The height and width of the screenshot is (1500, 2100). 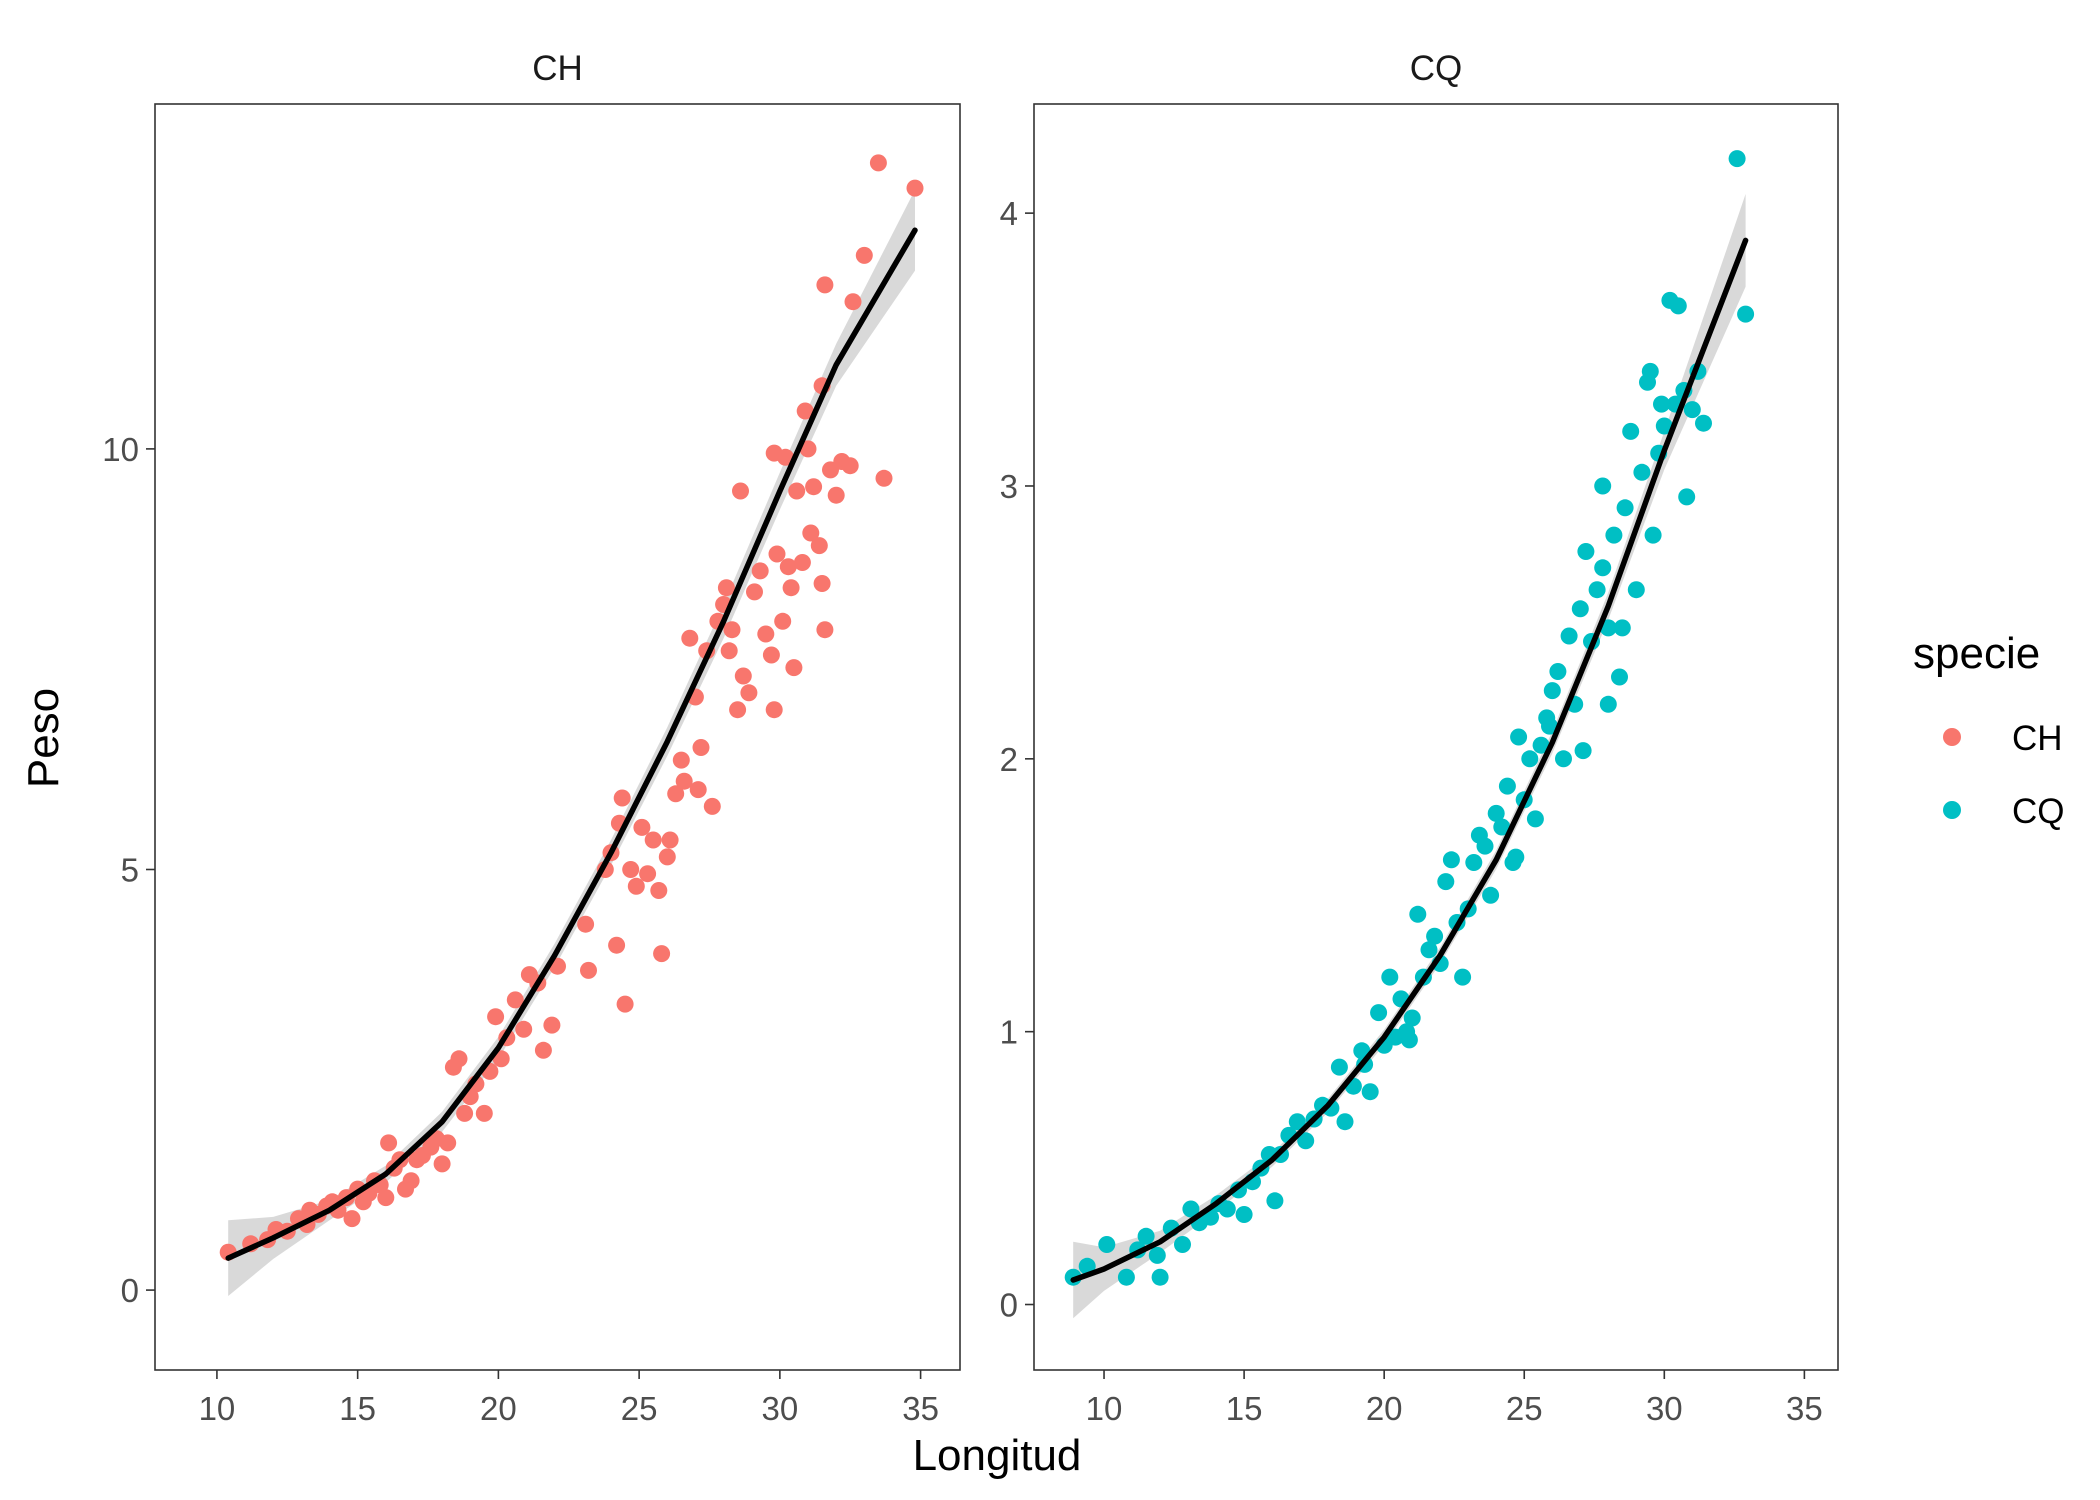 I want to click on y-tick-label: 0, so click(x=1009, y=1305).